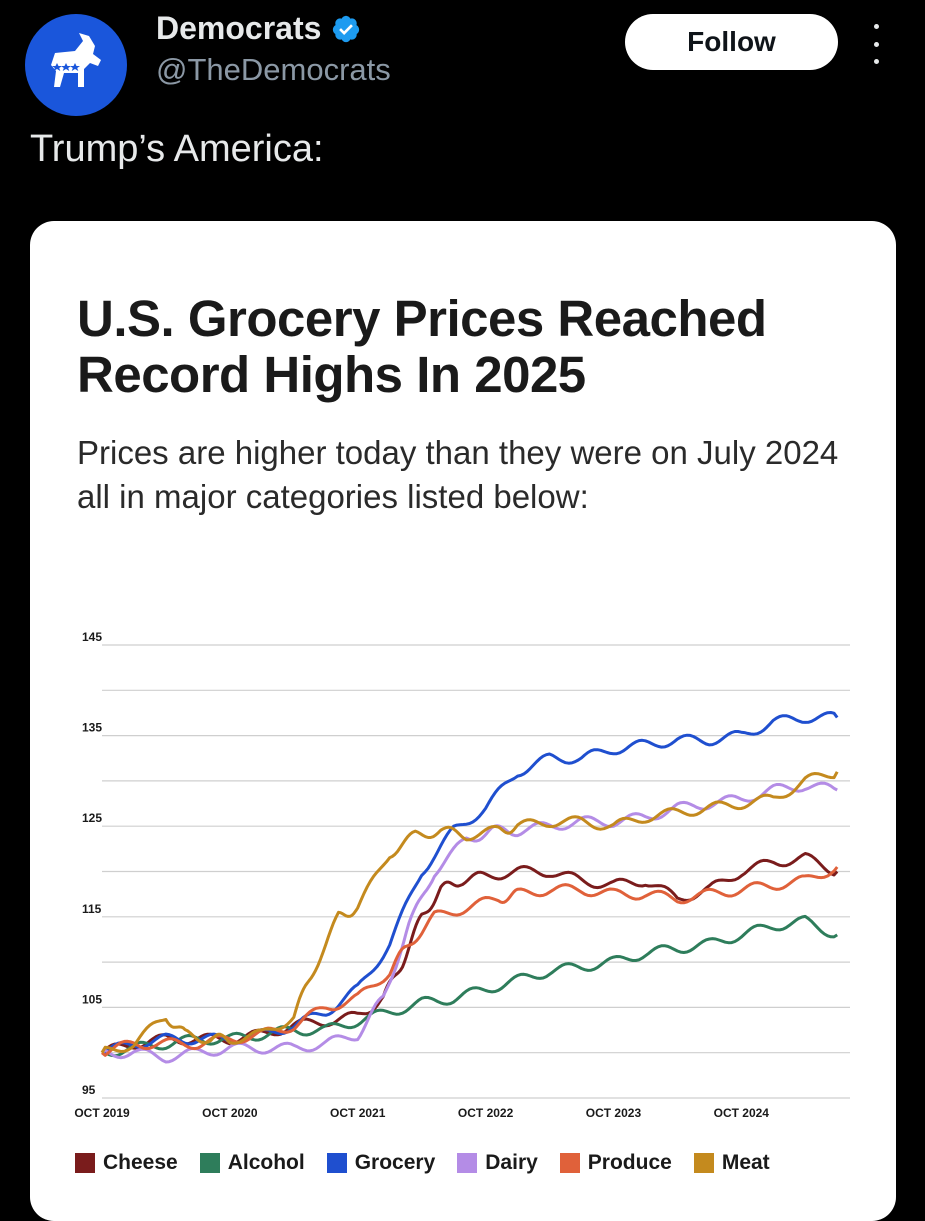 The image size is (925, 1221). Describe the element at coordinates (177, 149) in the screenshot. I see `post-text: Trump’s America:` at that location.